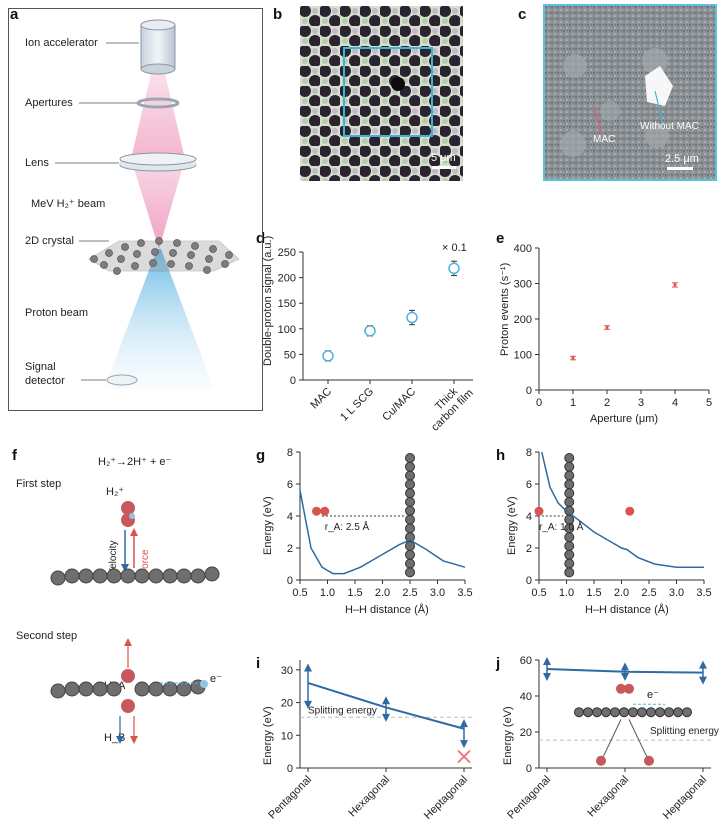 Image resolution: width=725 pixels, height=831 pixels. Describe the element at coordinates (437, 593) in the screenshot. I see `x-tick-g: 3.0` at that location.